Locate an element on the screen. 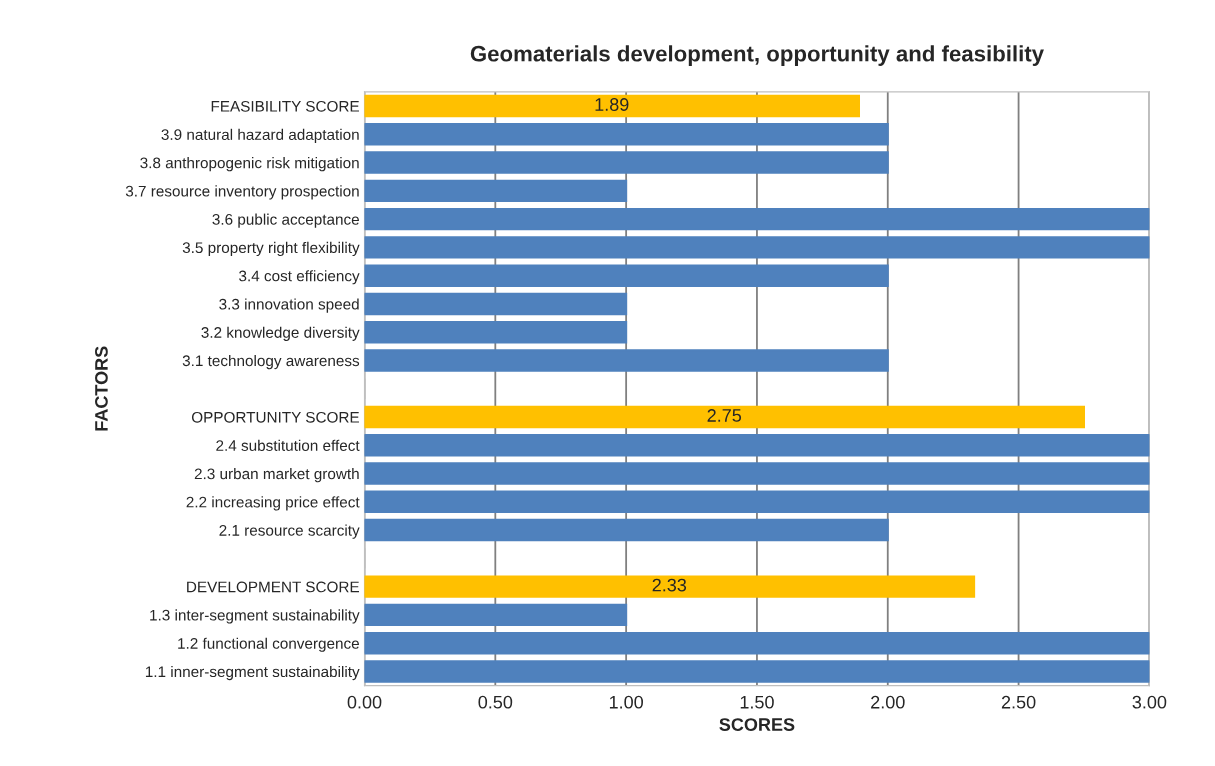  y-tick-label: OPPORTUNITY SCORE is located at coordinates (275, 417).